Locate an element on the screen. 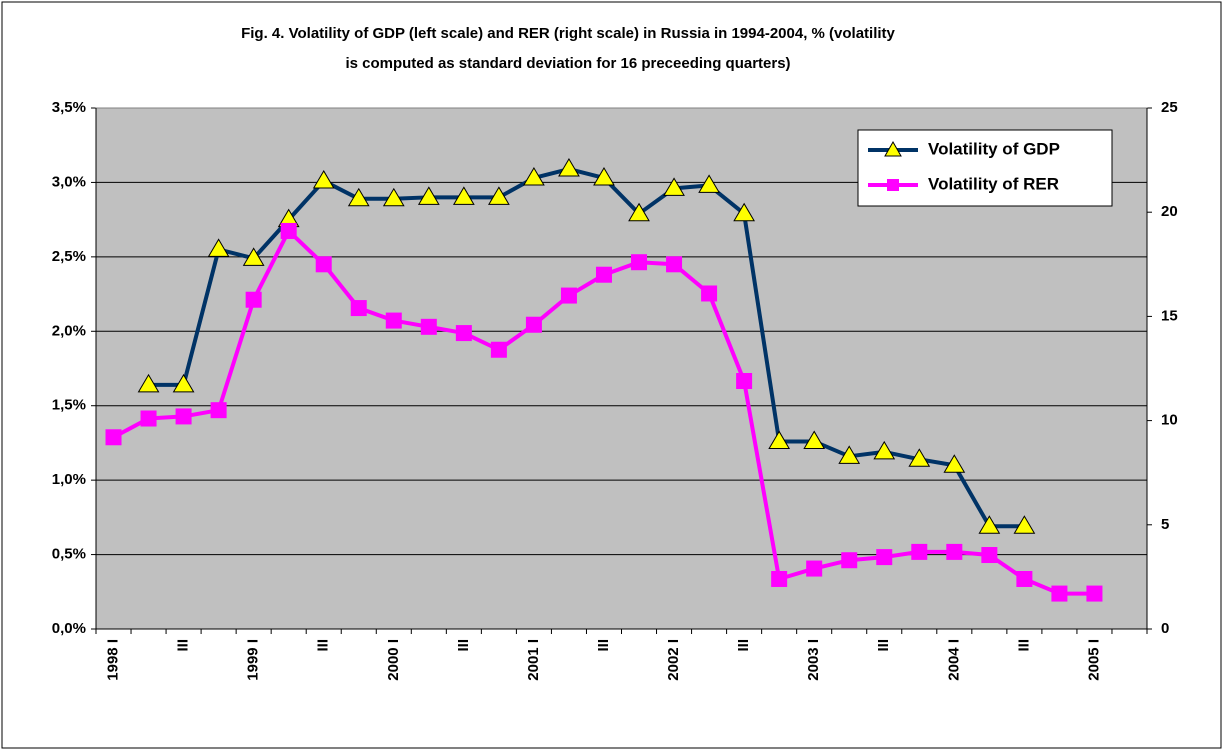  y2-tick-label: 25 is located at coordinates (1169, 107).